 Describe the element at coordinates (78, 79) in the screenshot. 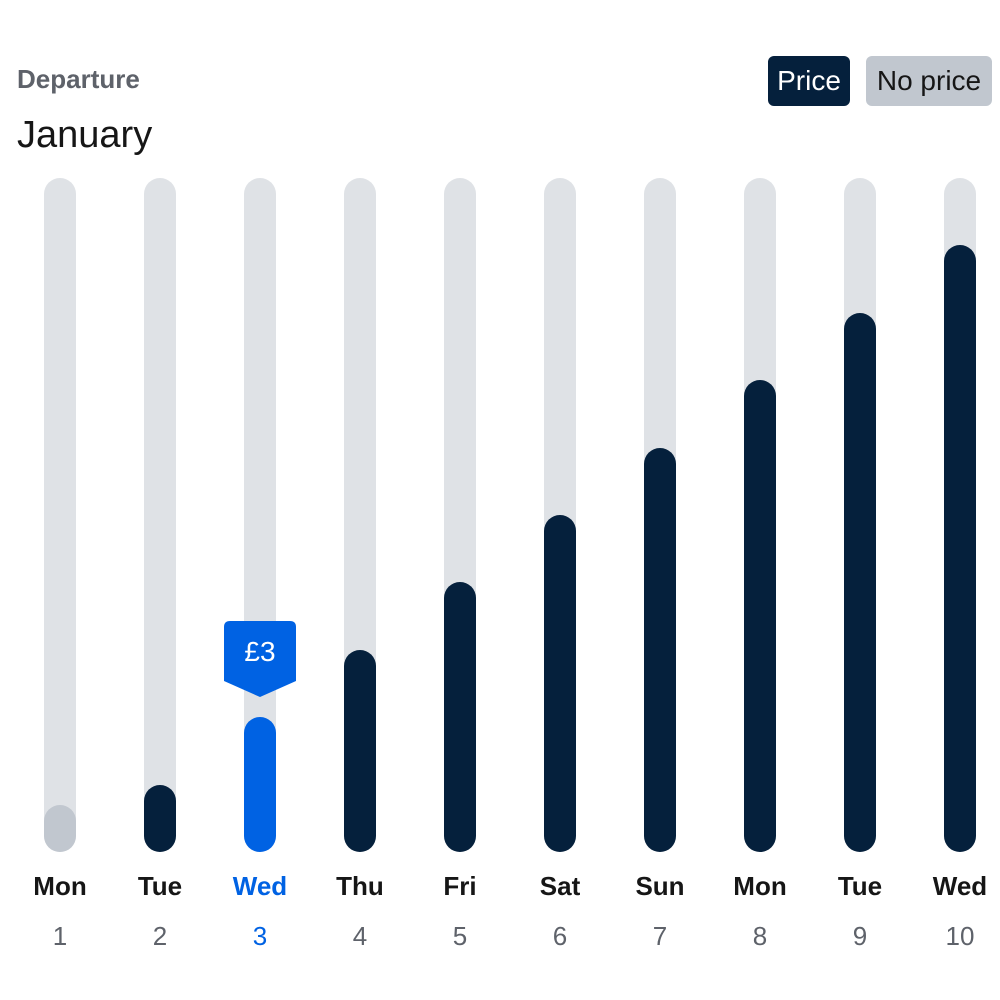

I see `departure-label: Departure` at that location.